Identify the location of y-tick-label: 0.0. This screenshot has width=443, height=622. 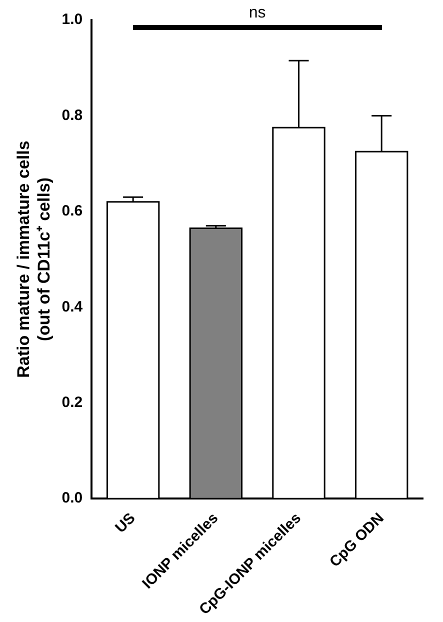
(72, 498).